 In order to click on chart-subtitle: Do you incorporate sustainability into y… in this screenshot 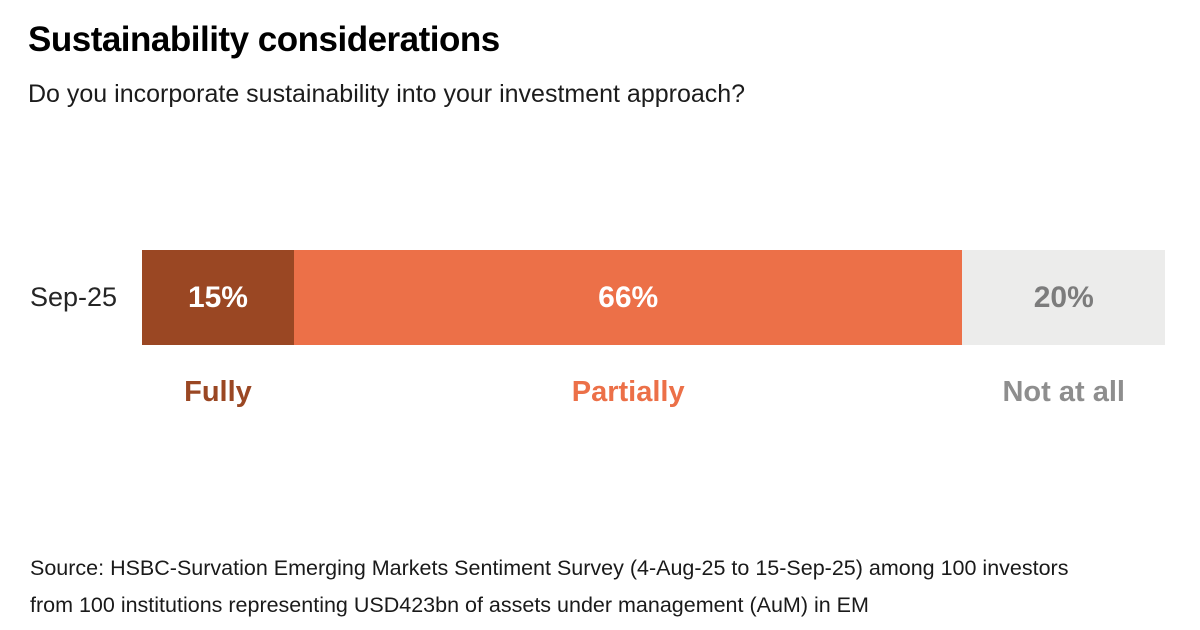, I will do `click(387, 94)`.